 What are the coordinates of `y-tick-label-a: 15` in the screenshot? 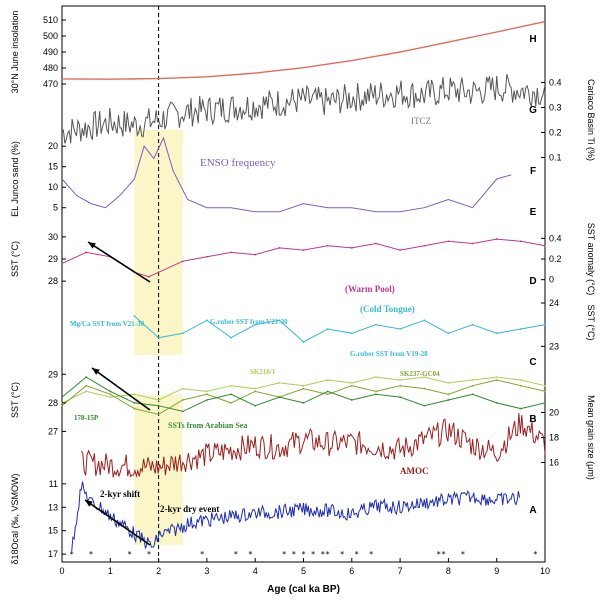 It's located at (53, 531).